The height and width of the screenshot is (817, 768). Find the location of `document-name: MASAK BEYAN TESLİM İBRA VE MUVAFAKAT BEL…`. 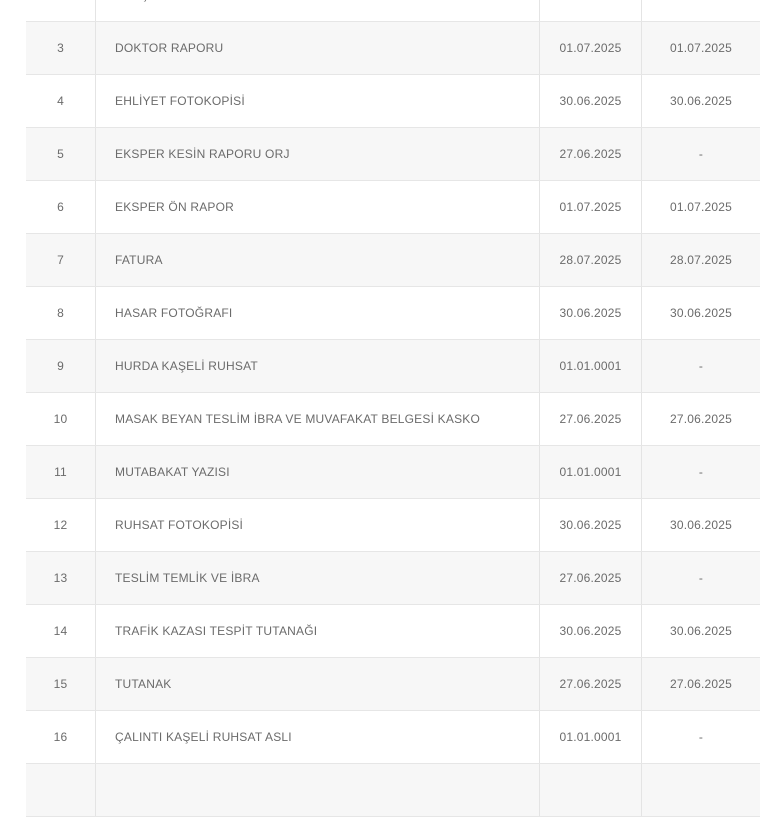

document-name: MASAK BEYAN TESLİM İBRA VE MUVAFAKAT BEL… is located at coordinates (317, 419).